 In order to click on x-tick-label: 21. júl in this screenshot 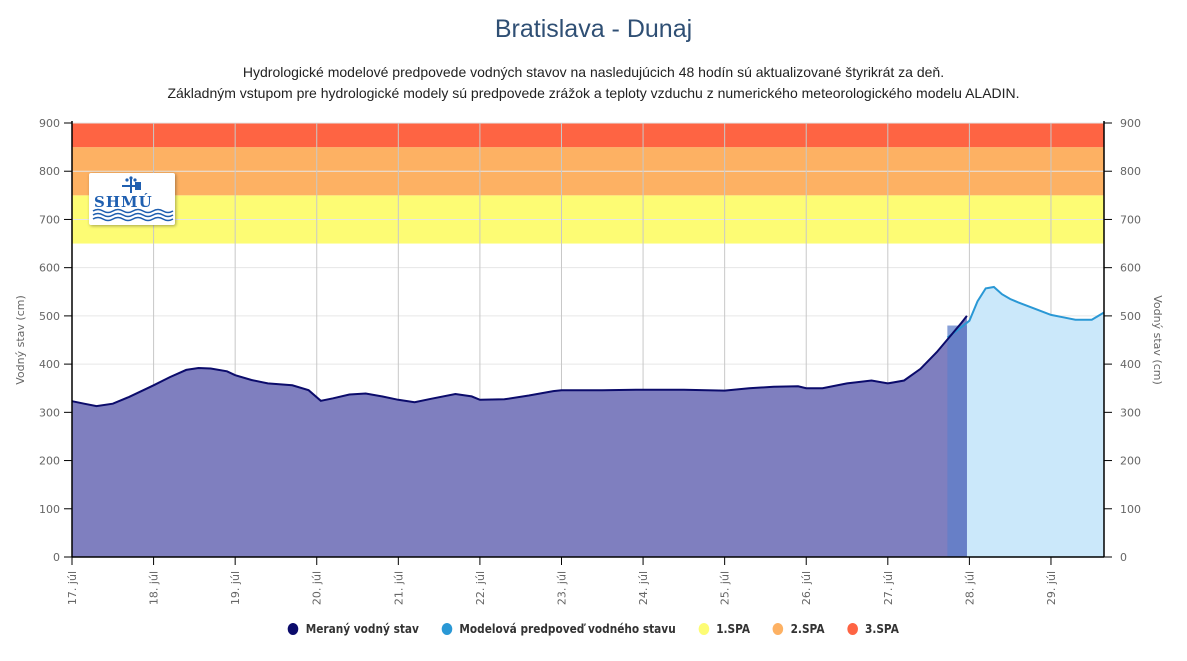, I will do `click(398, 588)`.